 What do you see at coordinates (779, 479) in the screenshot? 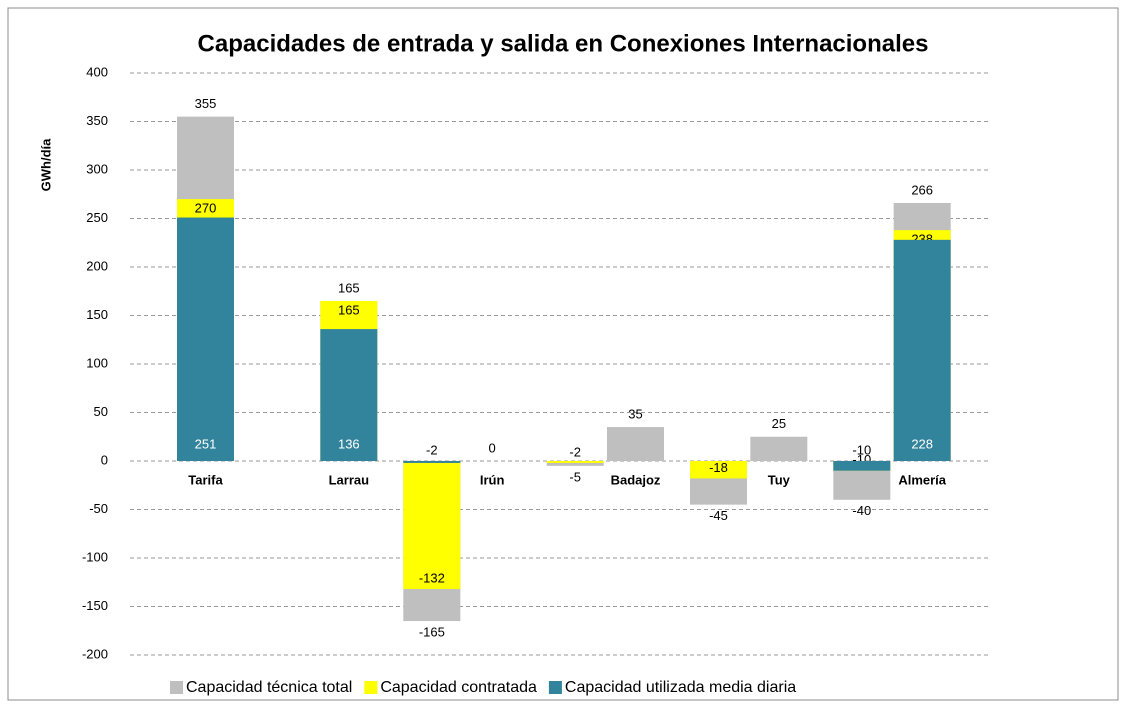
I see `x-tick-label: Tuy` at bounding box center [779, 479].